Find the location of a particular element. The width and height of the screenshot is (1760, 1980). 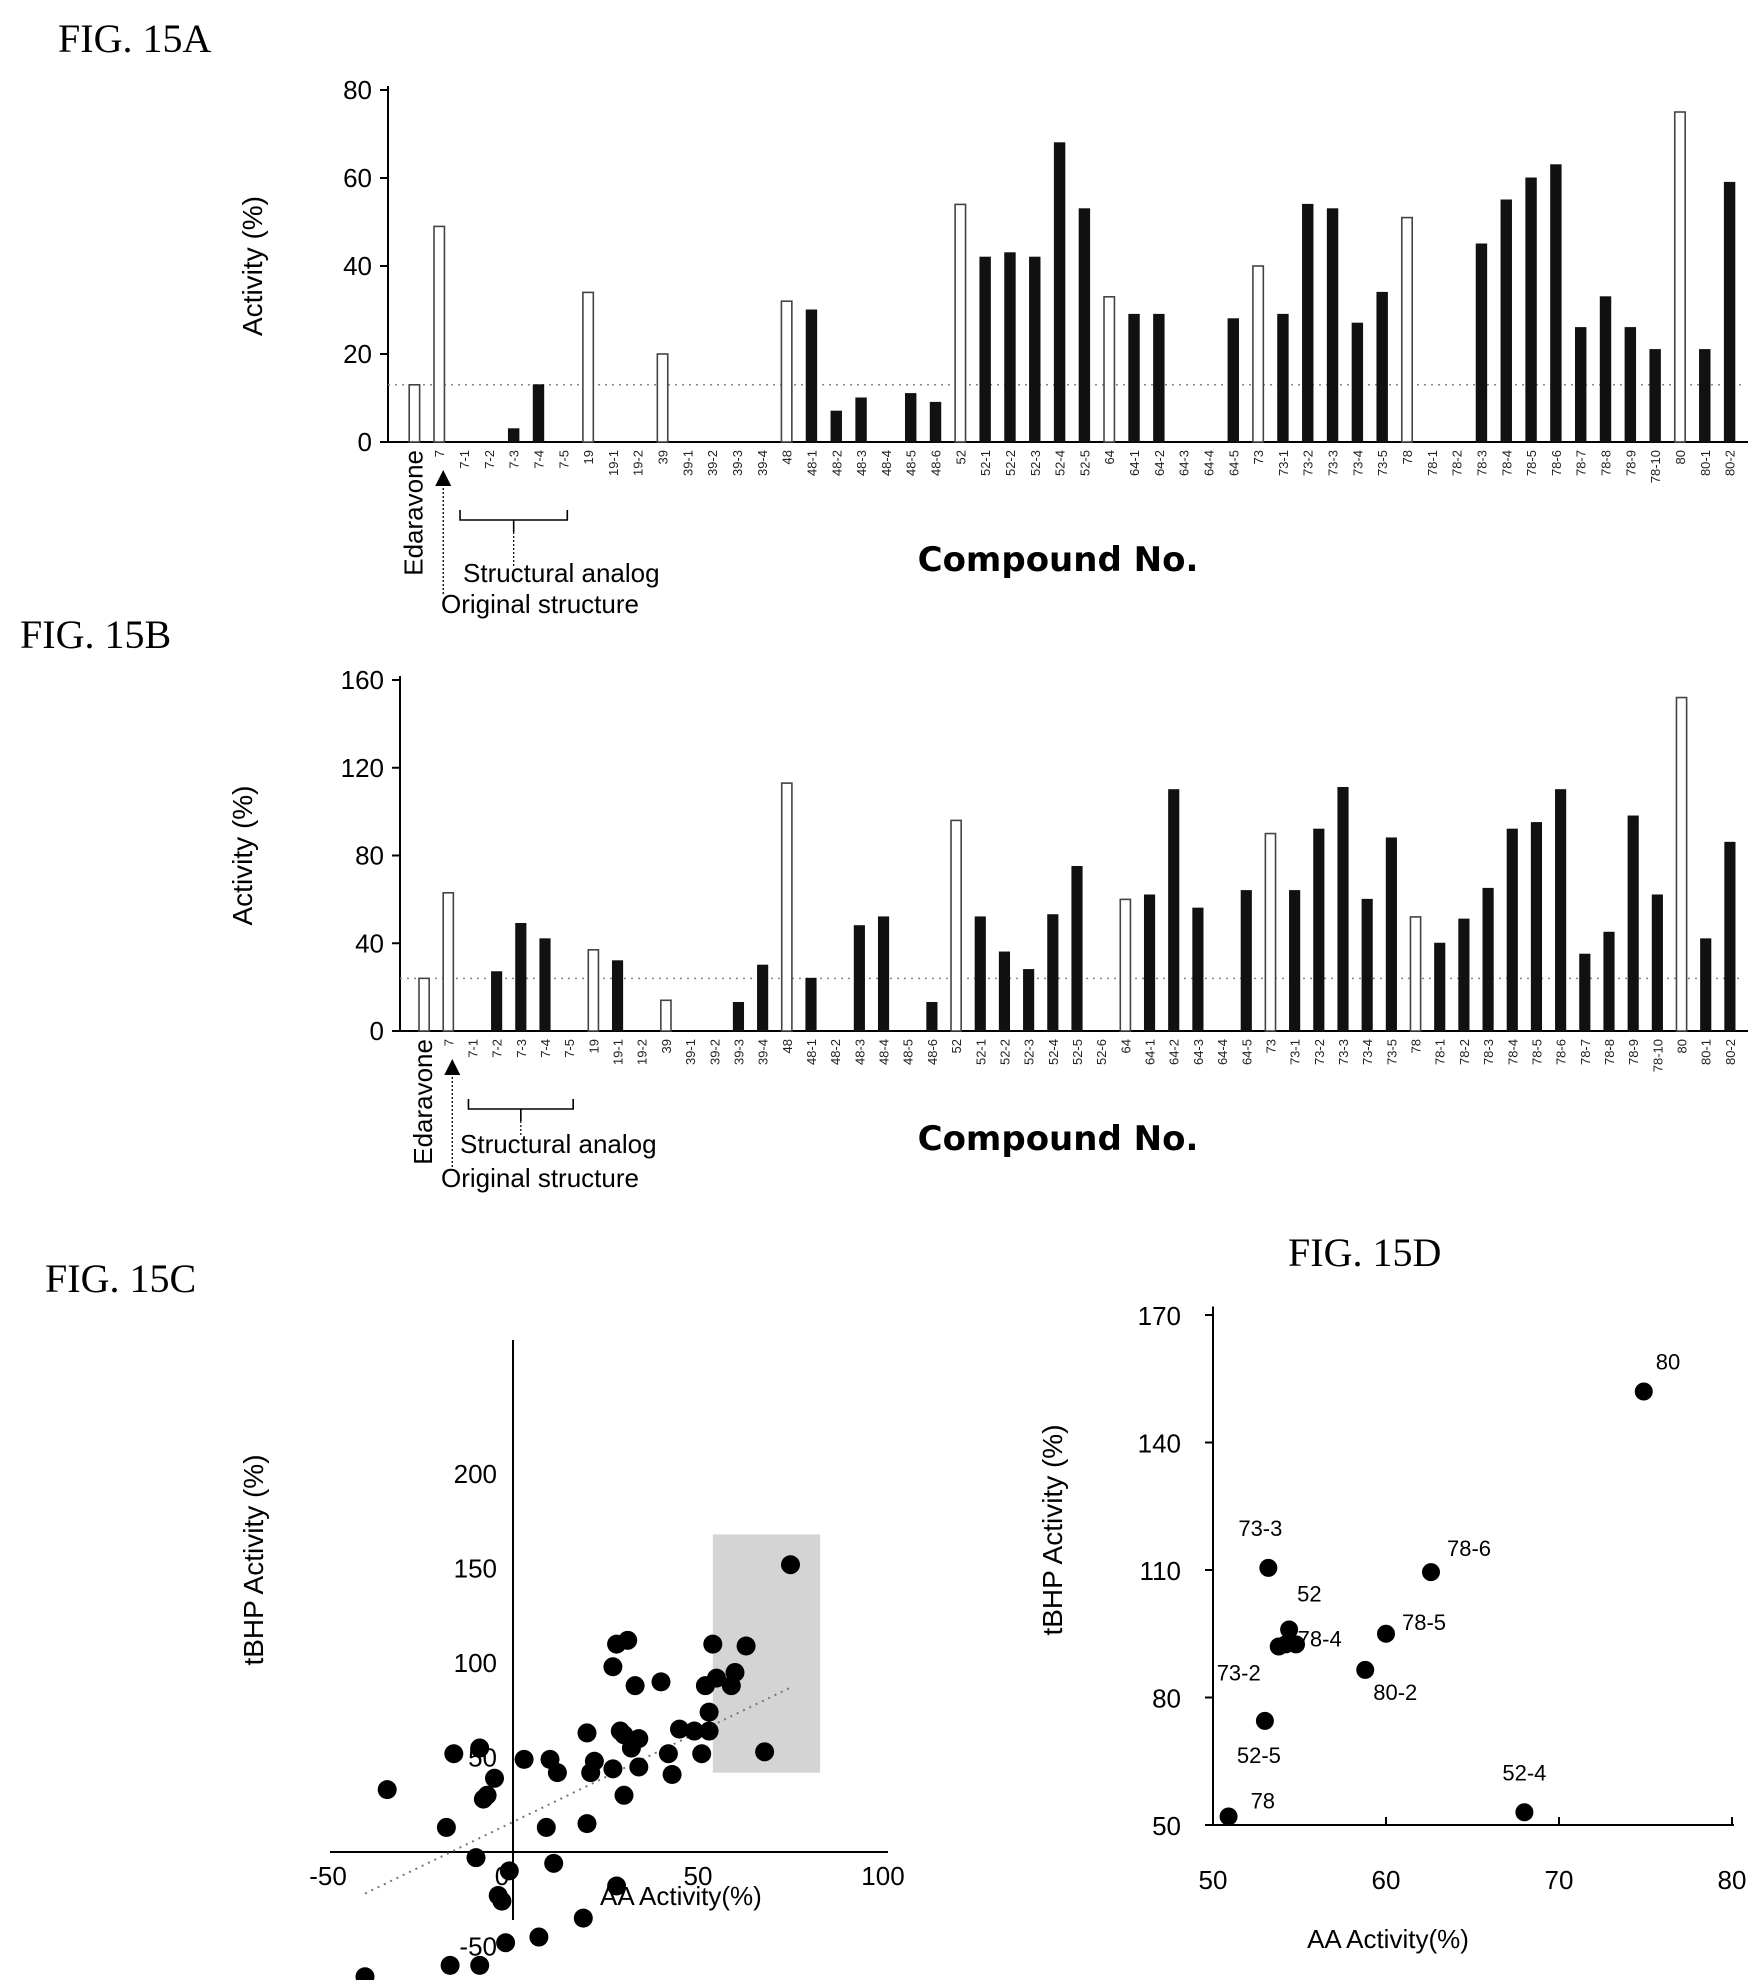

category-label-15b: 73 is located at coordinates (1270, 1046).